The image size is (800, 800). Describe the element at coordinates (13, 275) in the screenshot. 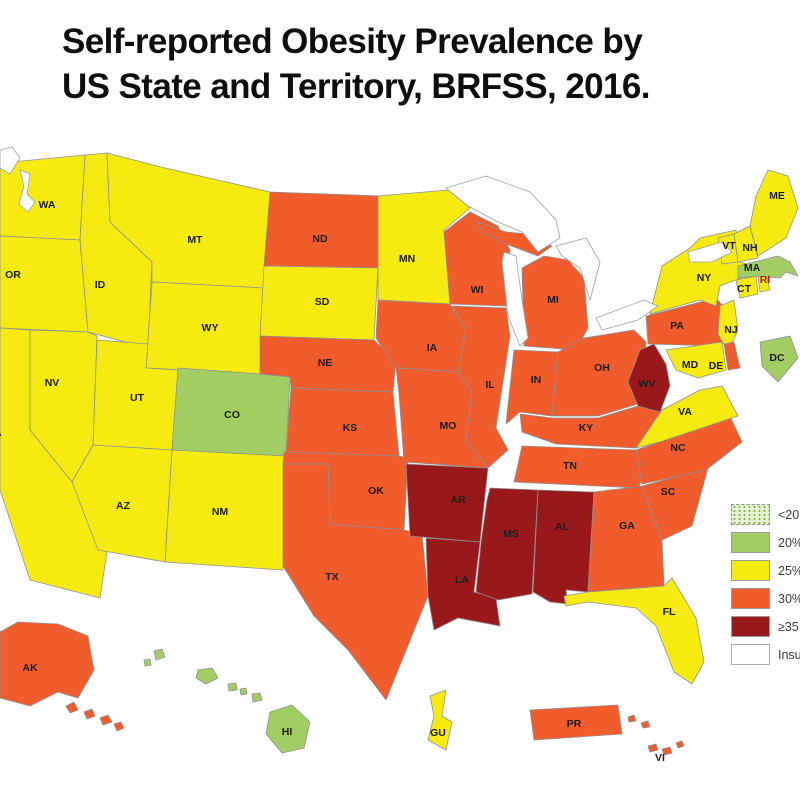

I see `state-label-or: OR` at that location.